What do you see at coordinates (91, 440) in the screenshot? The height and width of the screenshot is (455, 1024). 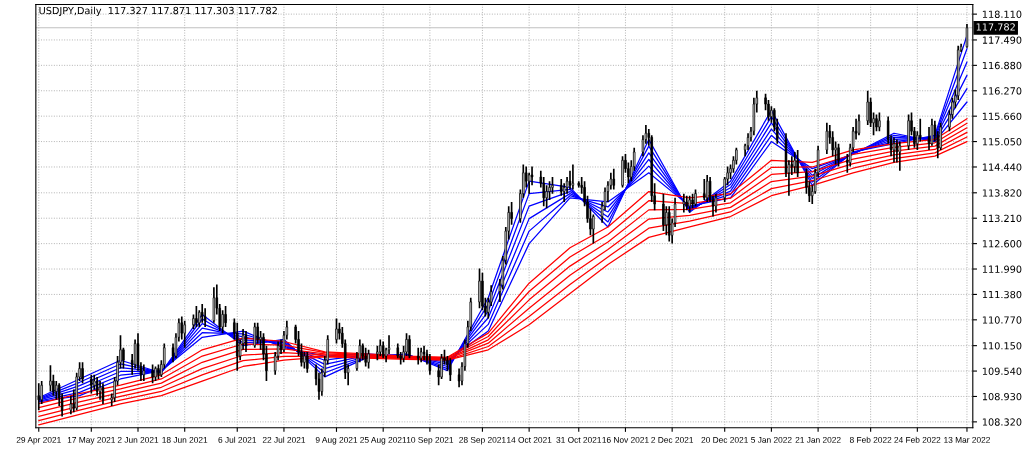 I see `x-tick-label: 17 May 2021` at bounding box center [91, 440].